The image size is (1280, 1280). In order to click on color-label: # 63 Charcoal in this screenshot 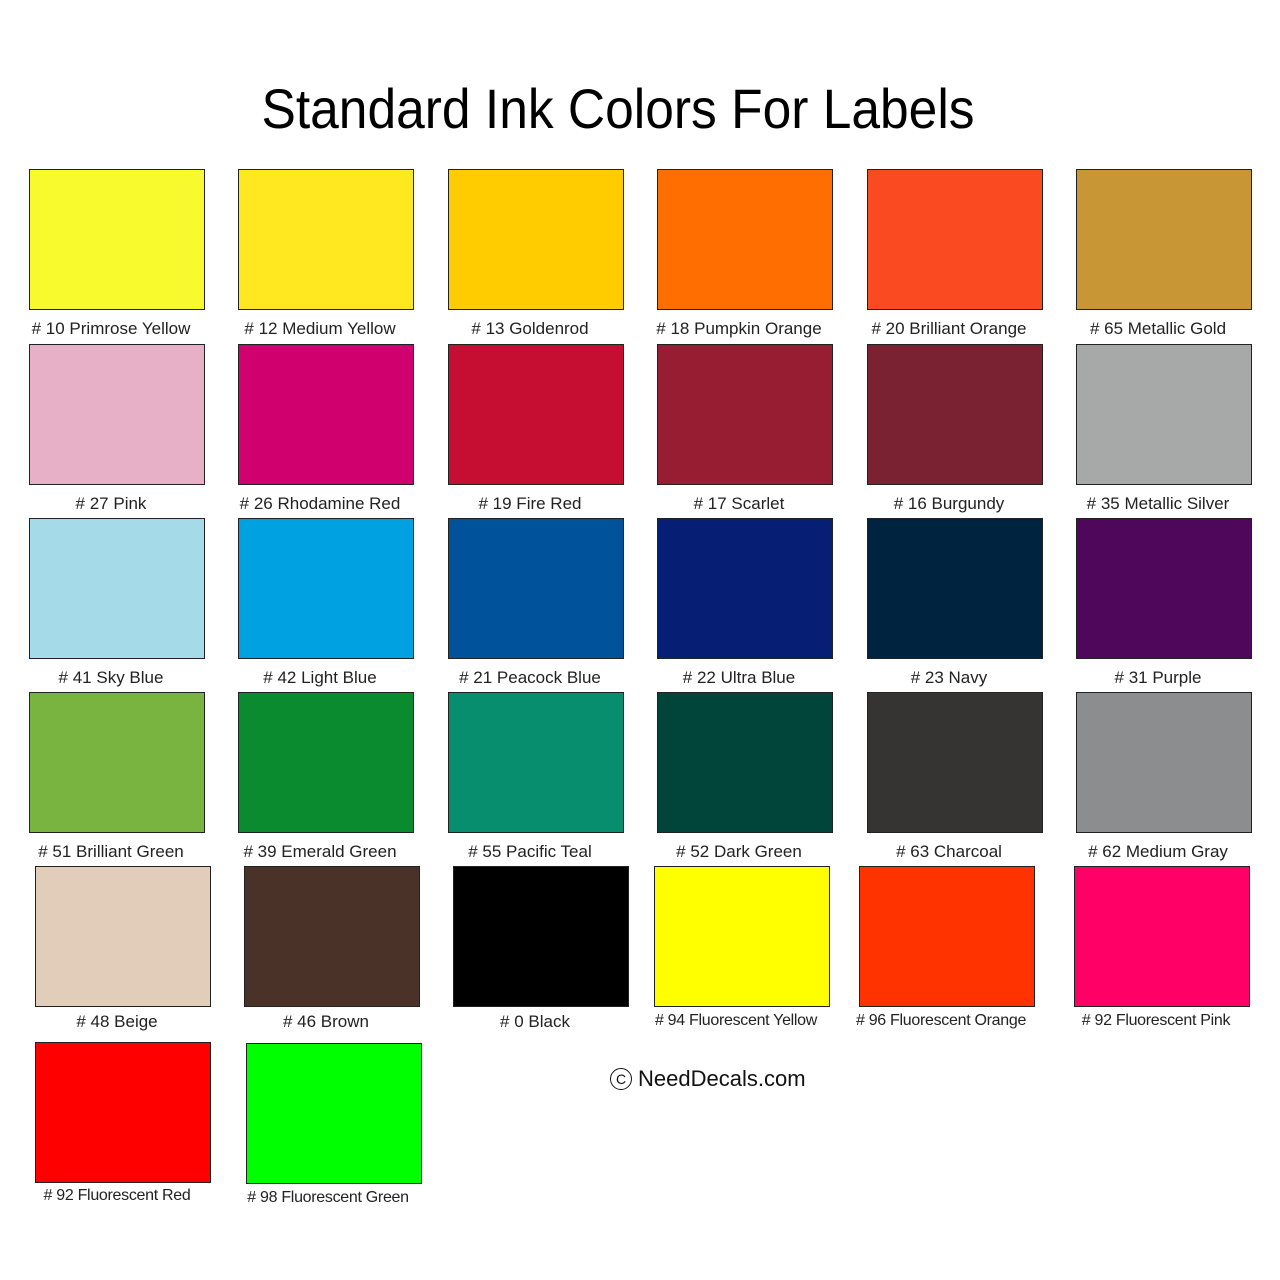, I will do `click(949, 851)`.